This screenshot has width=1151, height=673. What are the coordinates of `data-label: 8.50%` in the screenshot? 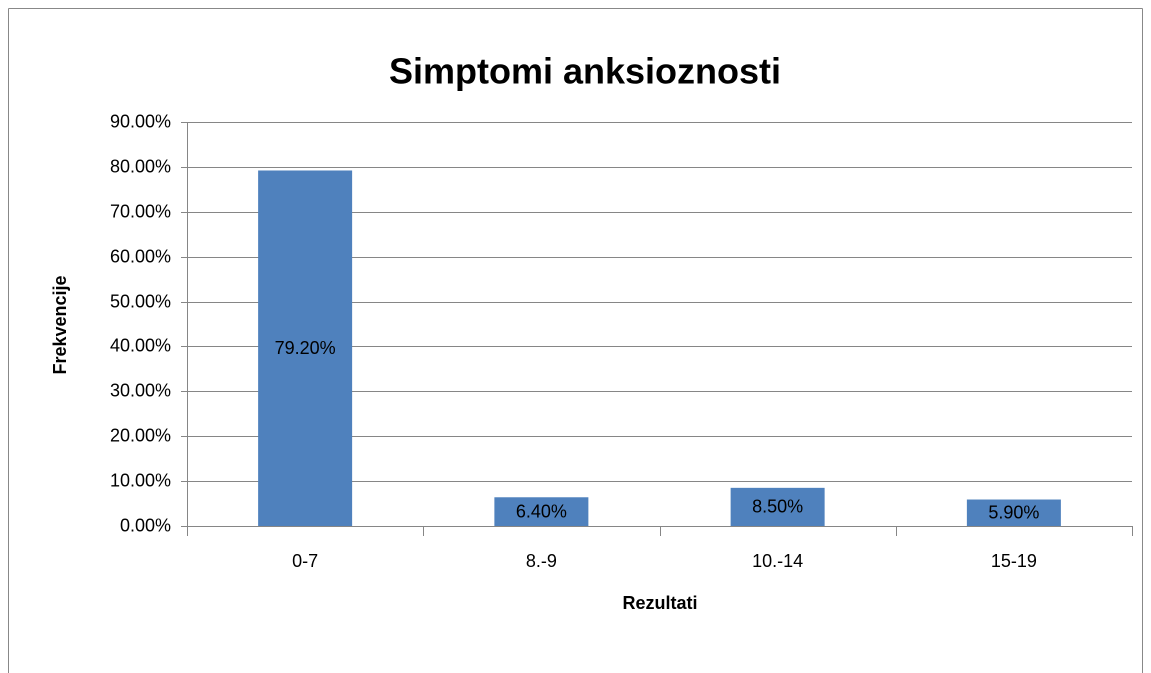 It's located at (777, 507).